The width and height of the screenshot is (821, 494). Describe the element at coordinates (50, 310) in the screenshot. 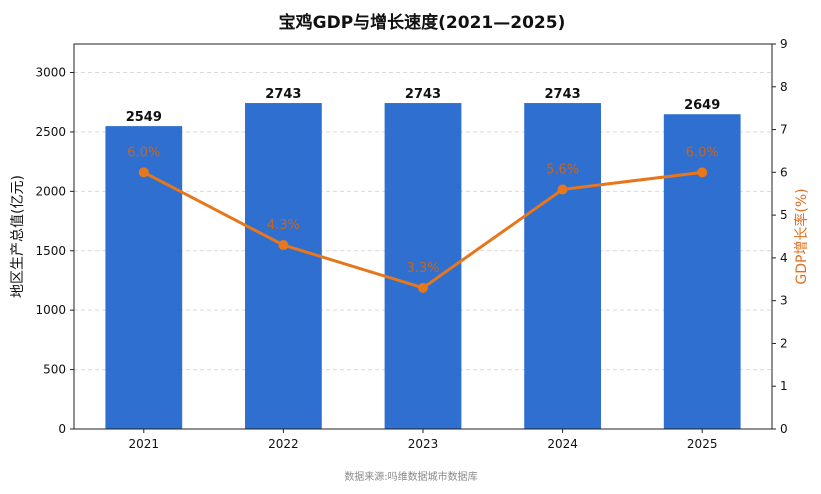

I see `y-tick-label: 1000` at that location.